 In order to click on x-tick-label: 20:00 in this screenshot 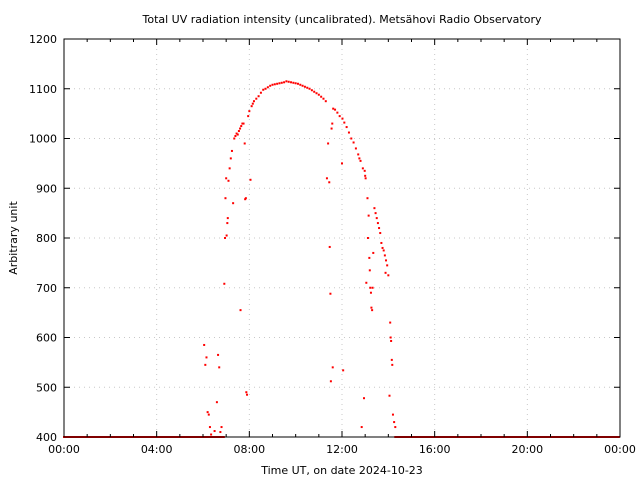, I will do `click(527, 449)`.